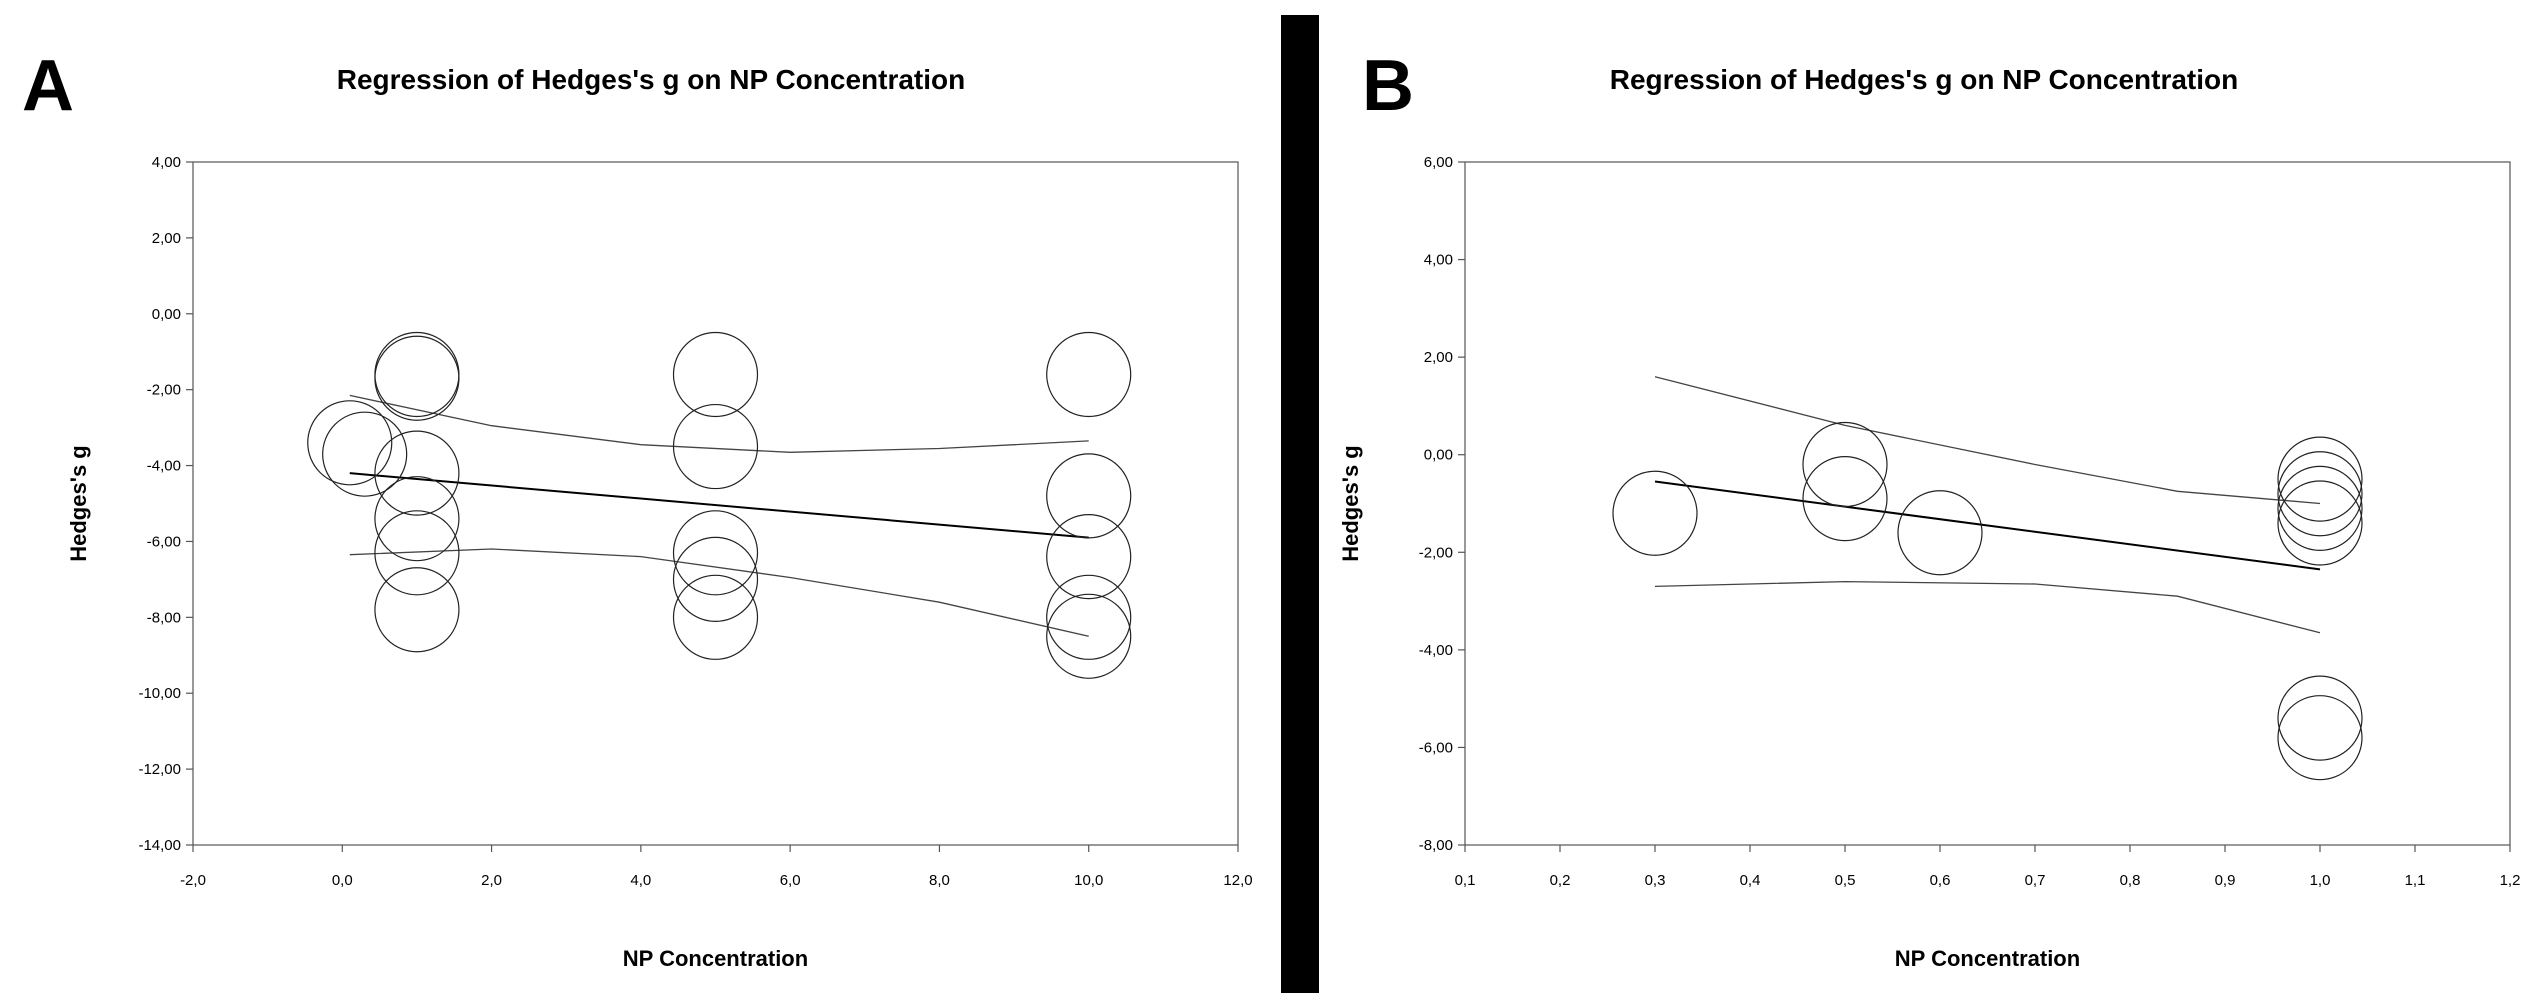 This screenshot has height=1008, width=2535. Describe the element at coordinates (1438, 162) in the screenshot. I see `y-tick-label: 6,00` at that location.